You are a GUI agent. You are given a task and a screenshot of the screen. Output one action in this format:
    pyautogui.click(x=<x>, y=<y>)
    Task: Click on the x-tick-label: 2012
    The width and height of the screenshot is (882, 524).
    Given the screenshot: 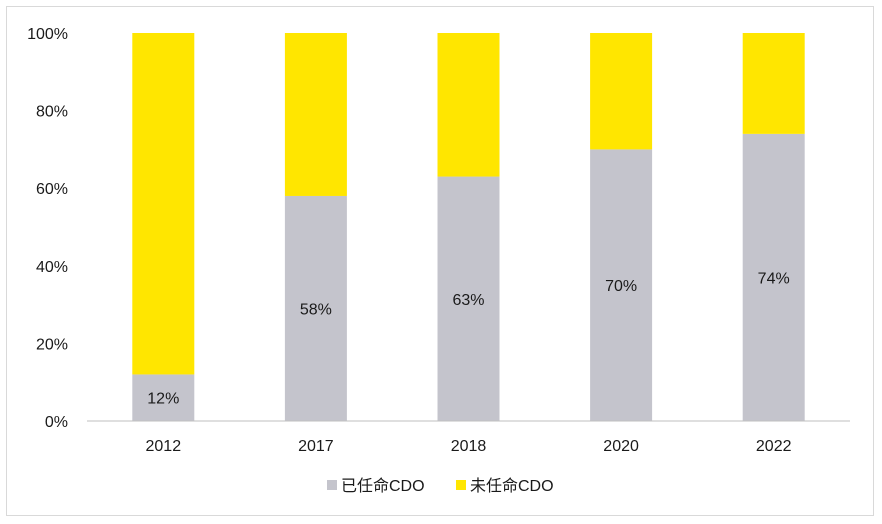 What is the action you would take?
    pyautogui.click(x=164, y=446)
    